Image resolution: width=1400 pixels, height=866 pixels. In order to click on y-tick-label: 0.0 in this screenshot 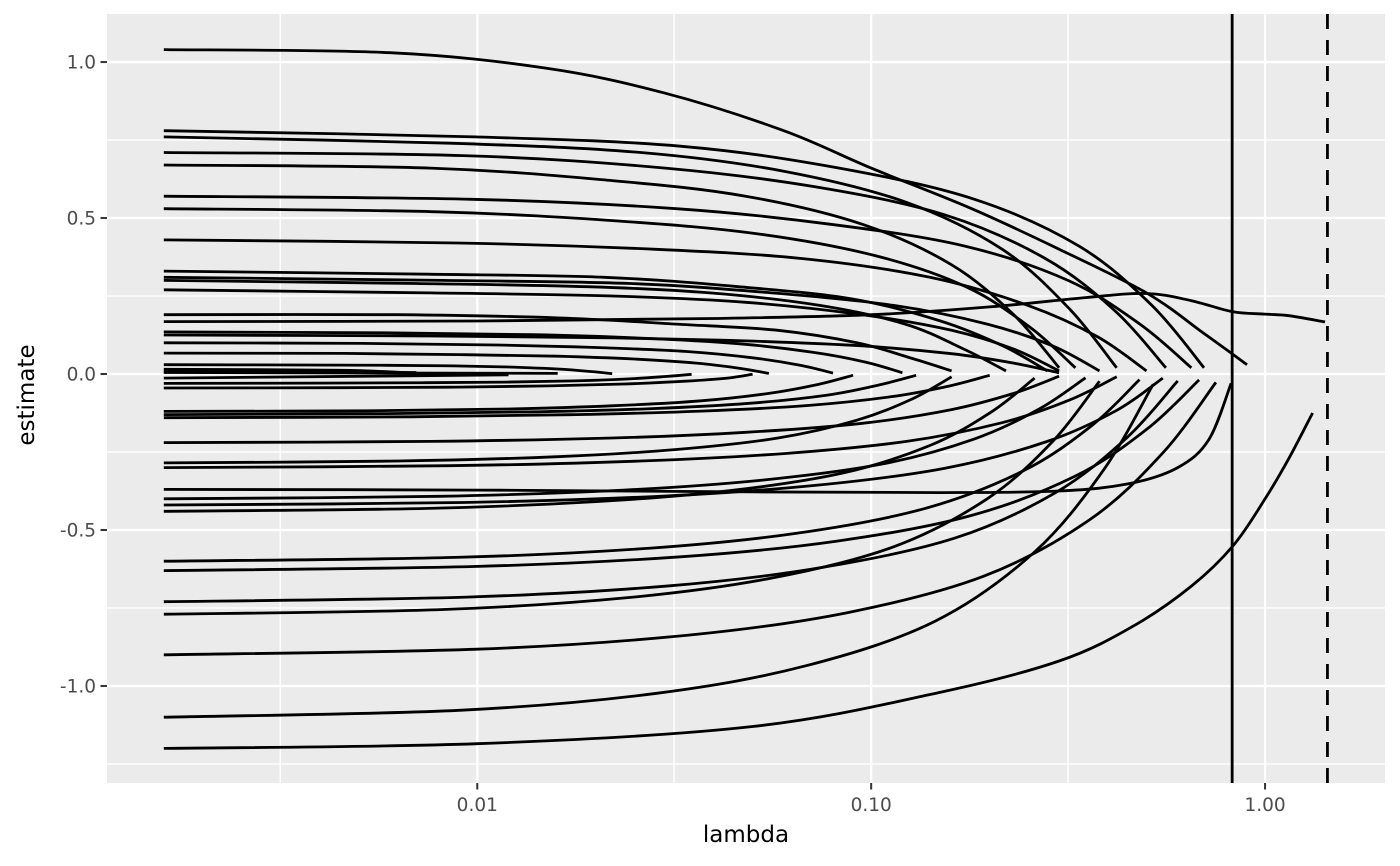, I will do `click(81, 375)`.